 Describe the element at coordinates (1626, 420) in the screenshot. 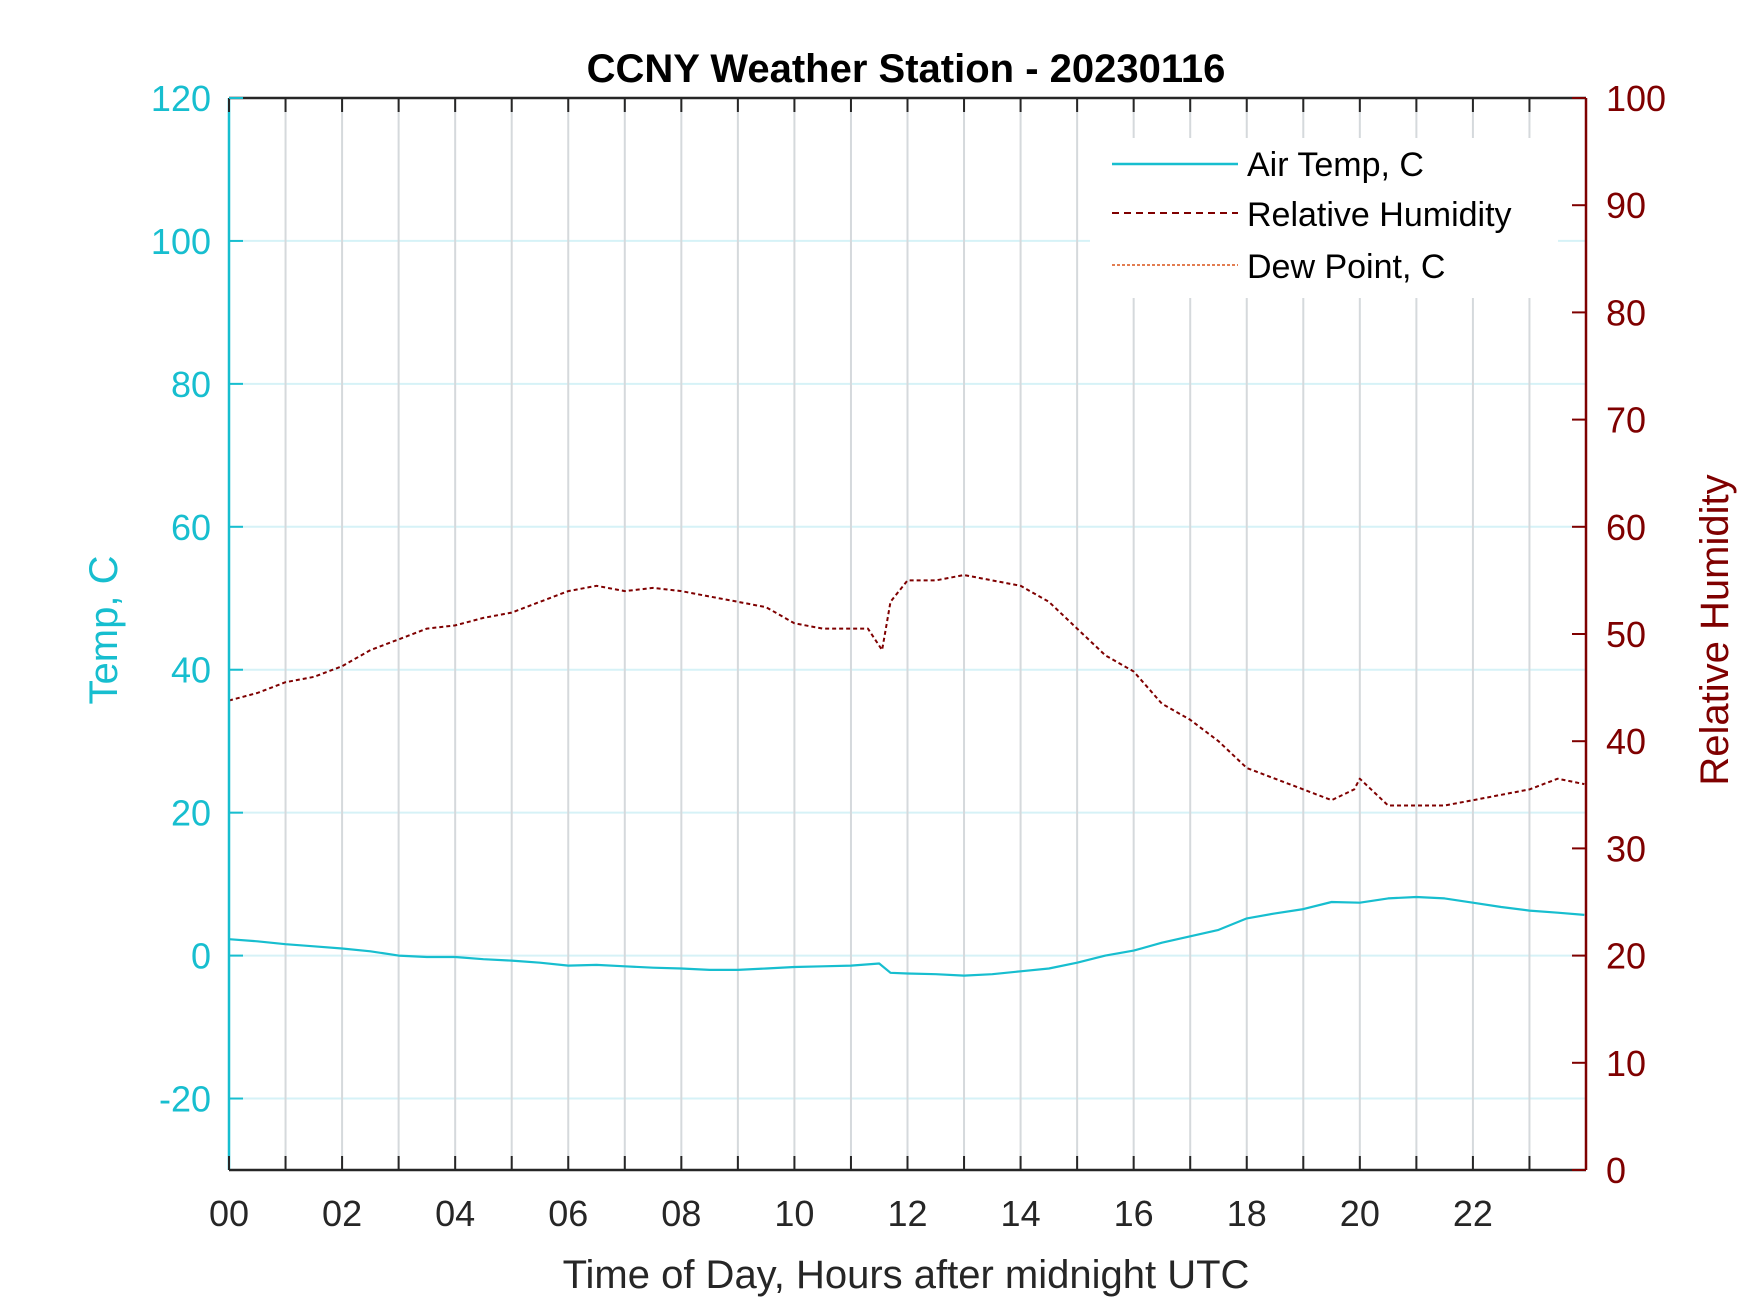

I see `y-right-tick-label: 70` at that location.